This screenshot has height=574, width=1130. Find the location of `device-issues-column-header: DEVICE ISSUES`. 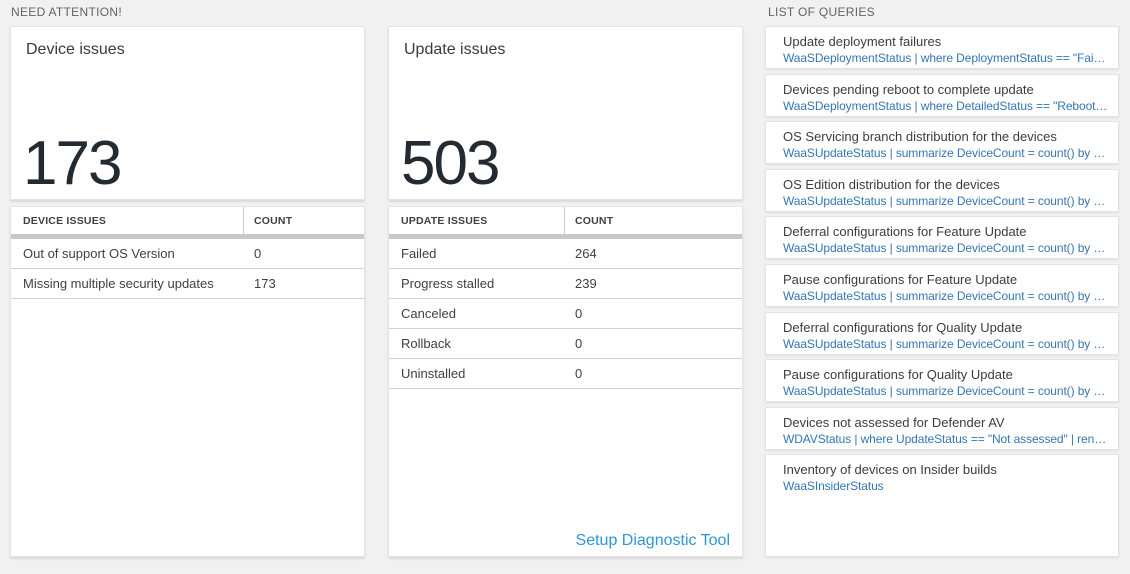

device-issues-column-header: DEVICE ISSUES is located at coordinates (127, 220).